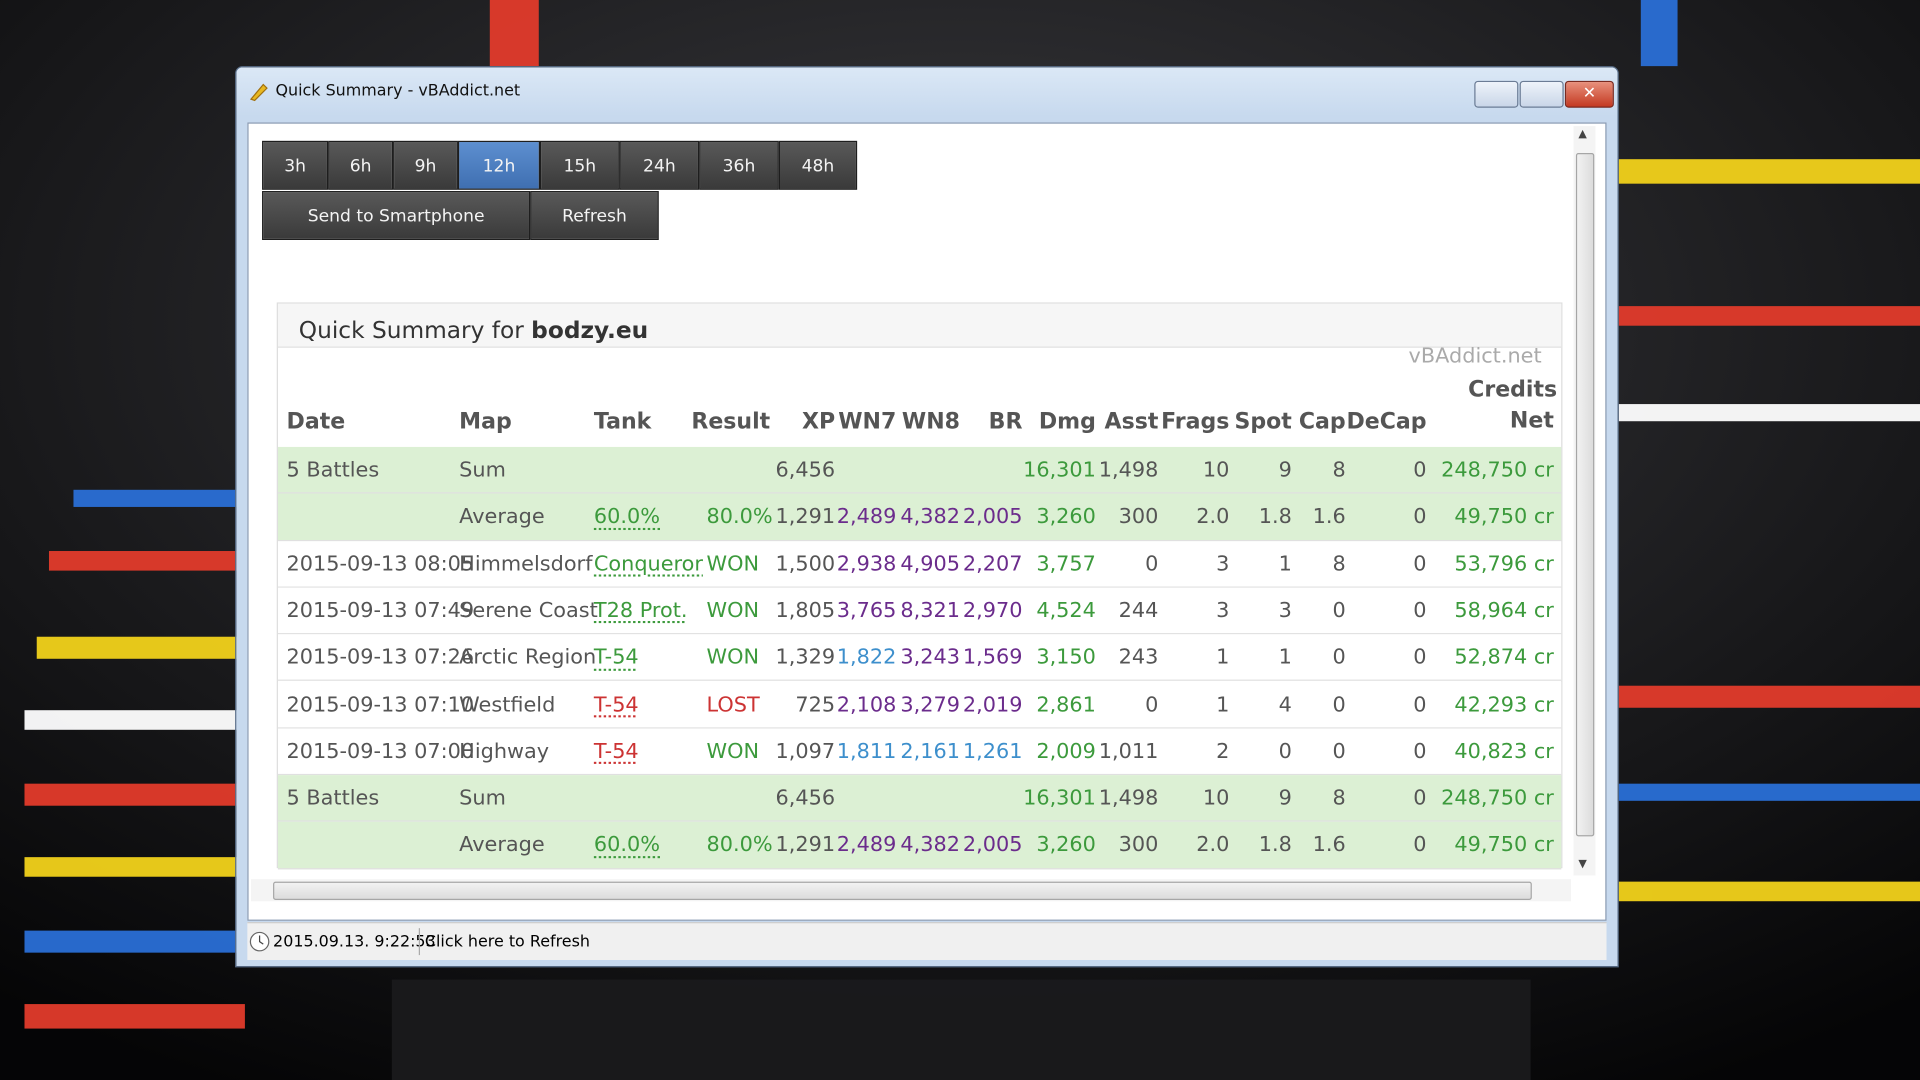  Describe the element at coordinates (333, 470) in the screenshot. I see `table-cell: 5 Battles` at that location.